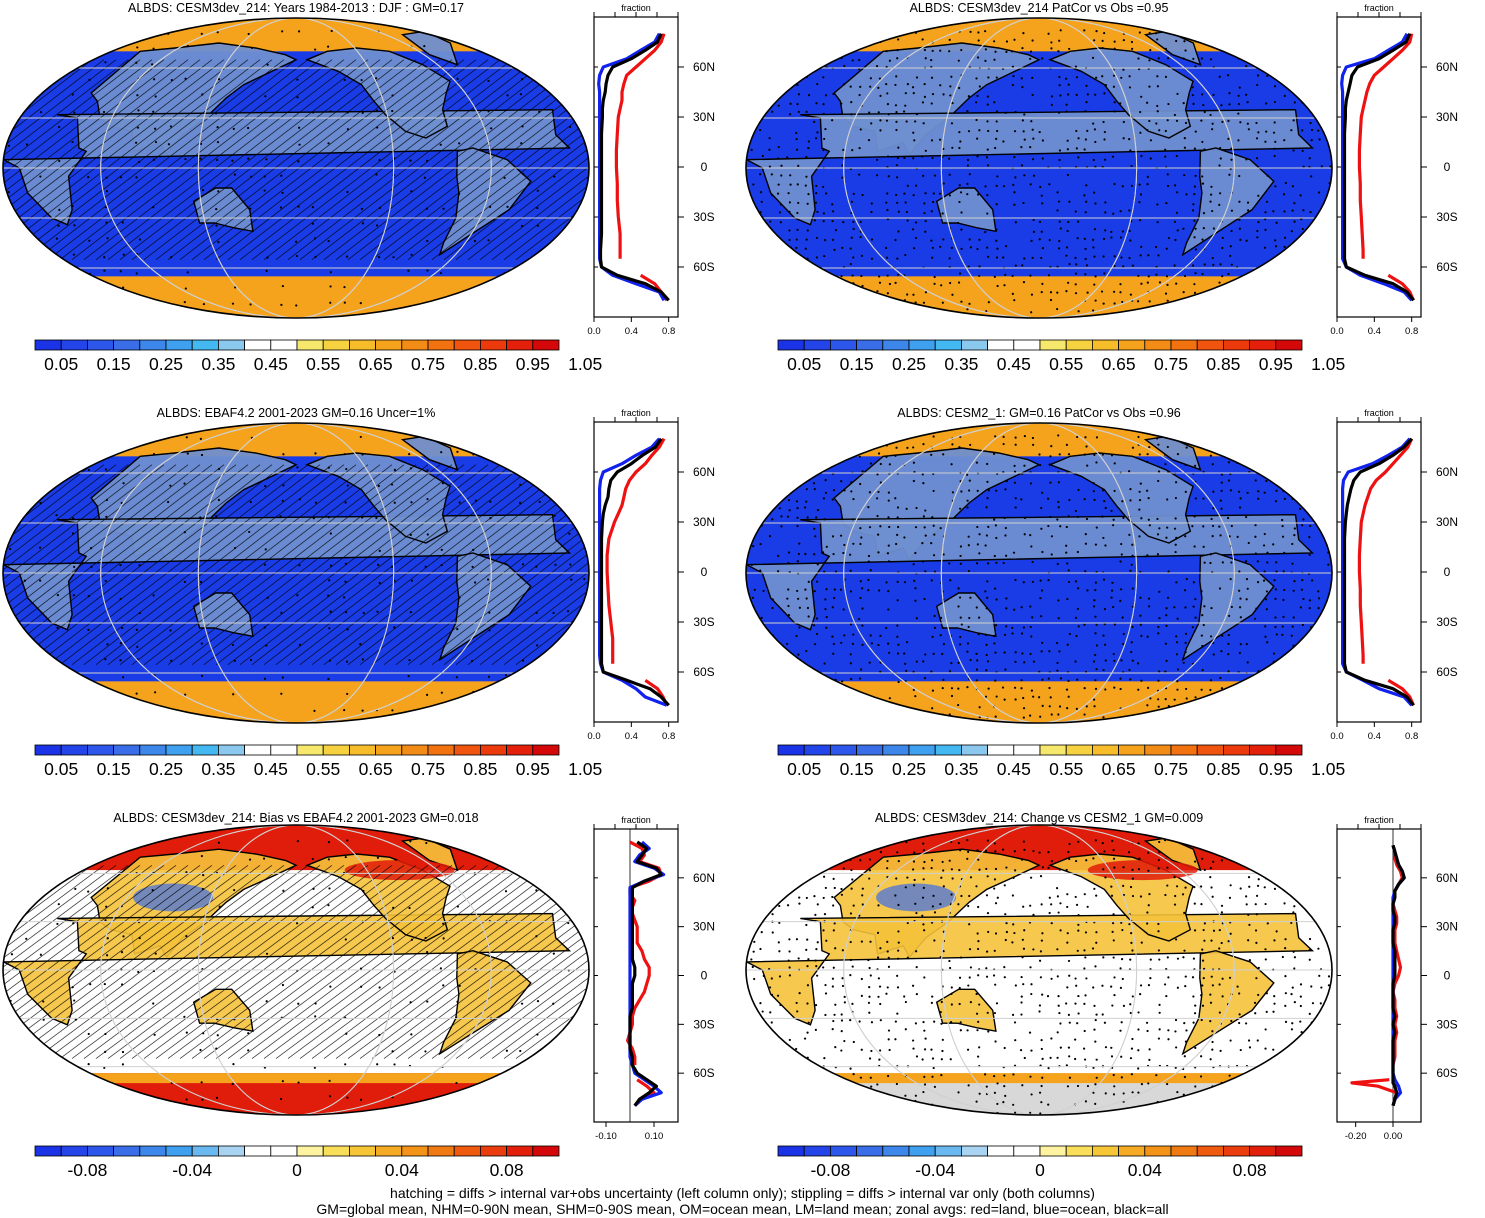 The image size is (1485, 1218). Describe the element at coordinates (218, 769) in the screenshot. I see `colorbar-label: 0.35` at that location.